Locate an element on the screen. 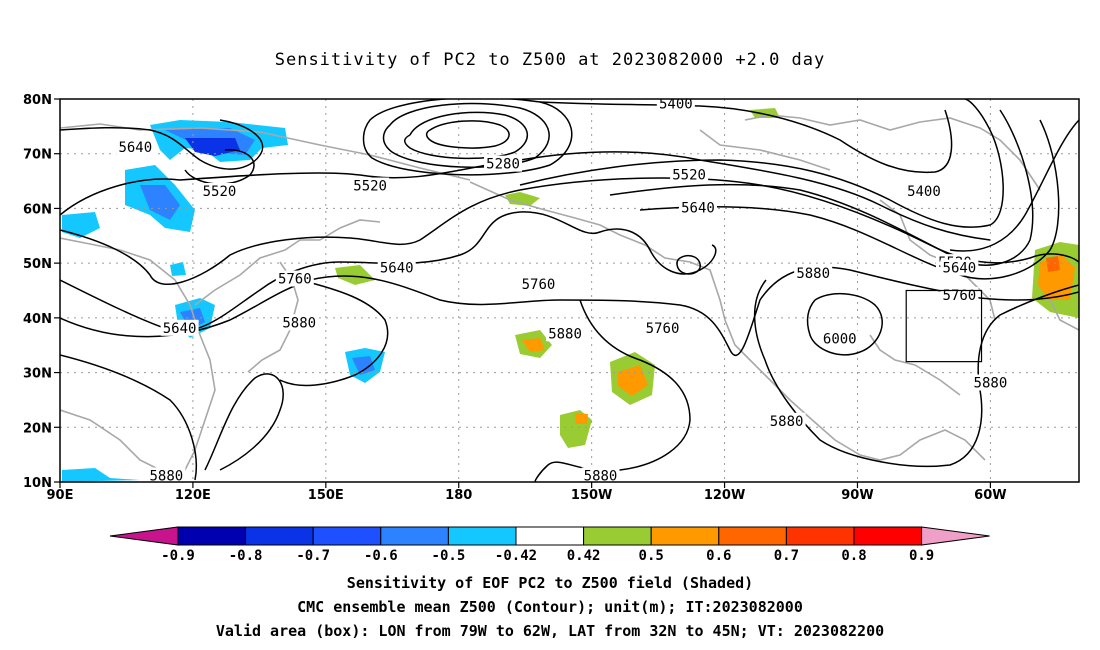  lat-label: 20N is located at coordinates (37, 428).